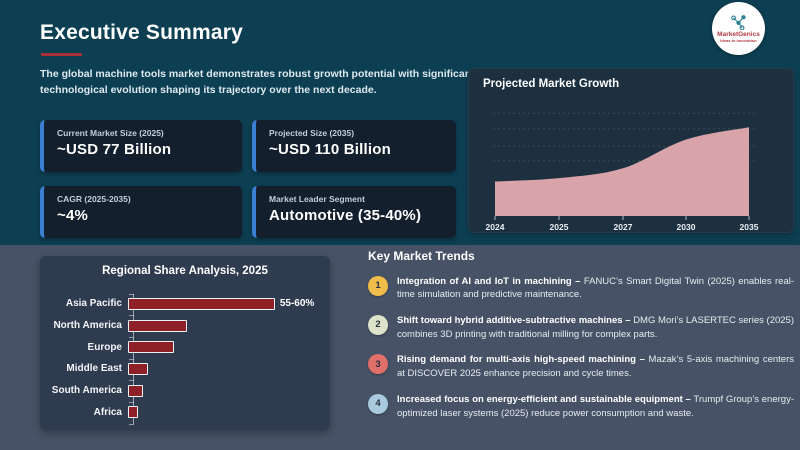 The width and height of the screenshot is (800, 450). Describe the element at coordinates (107, 412) in the screenshot. I see `bar-category-label: Africa` at that location.